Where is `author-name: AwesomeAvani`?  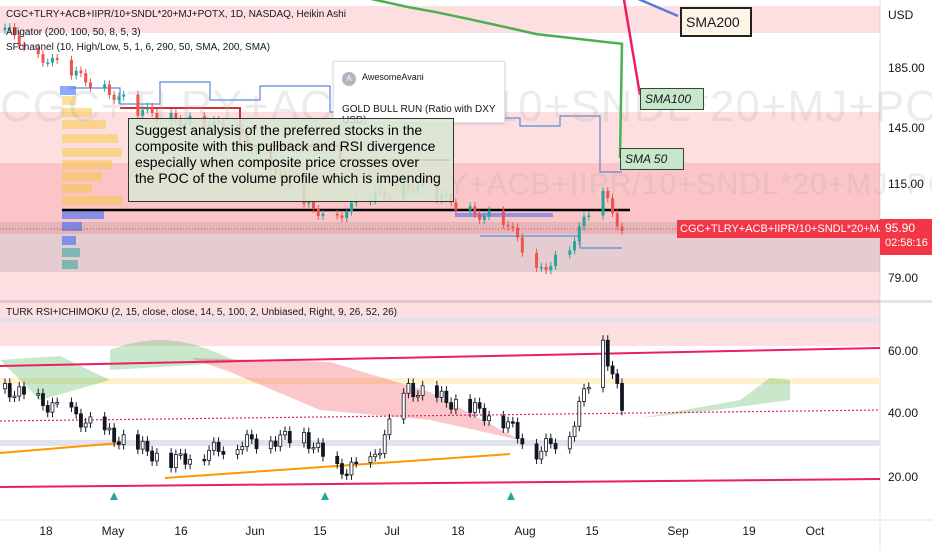 author-name: AwesomeAvani is located at coordinates (393, 77).